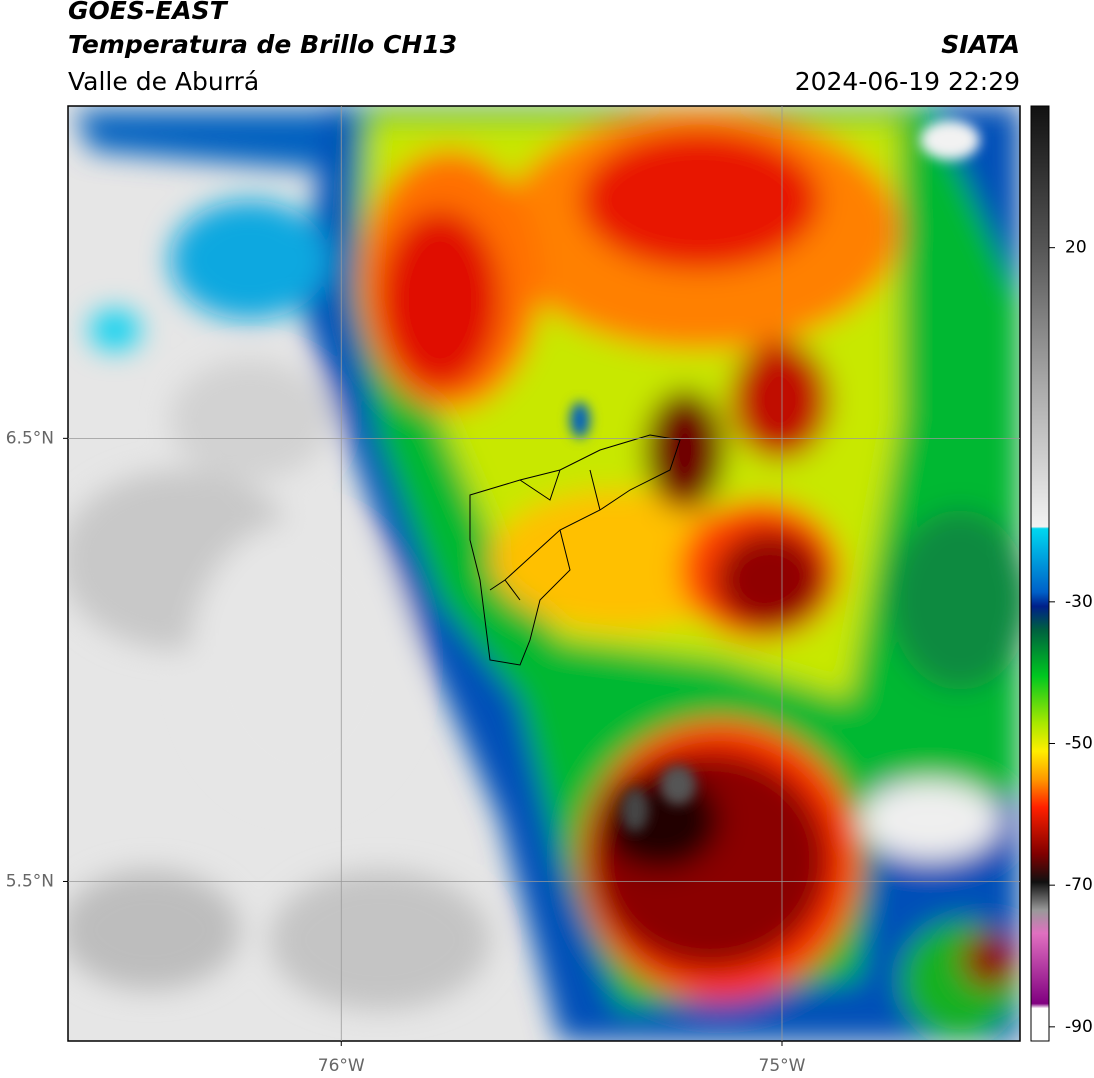 This screenshot has width=1094, height=1078. What do you see at coordinates (30, 881) in the screenshot?
I see `y-tick-label: 5.5°N` at bounding box center [30, 881].